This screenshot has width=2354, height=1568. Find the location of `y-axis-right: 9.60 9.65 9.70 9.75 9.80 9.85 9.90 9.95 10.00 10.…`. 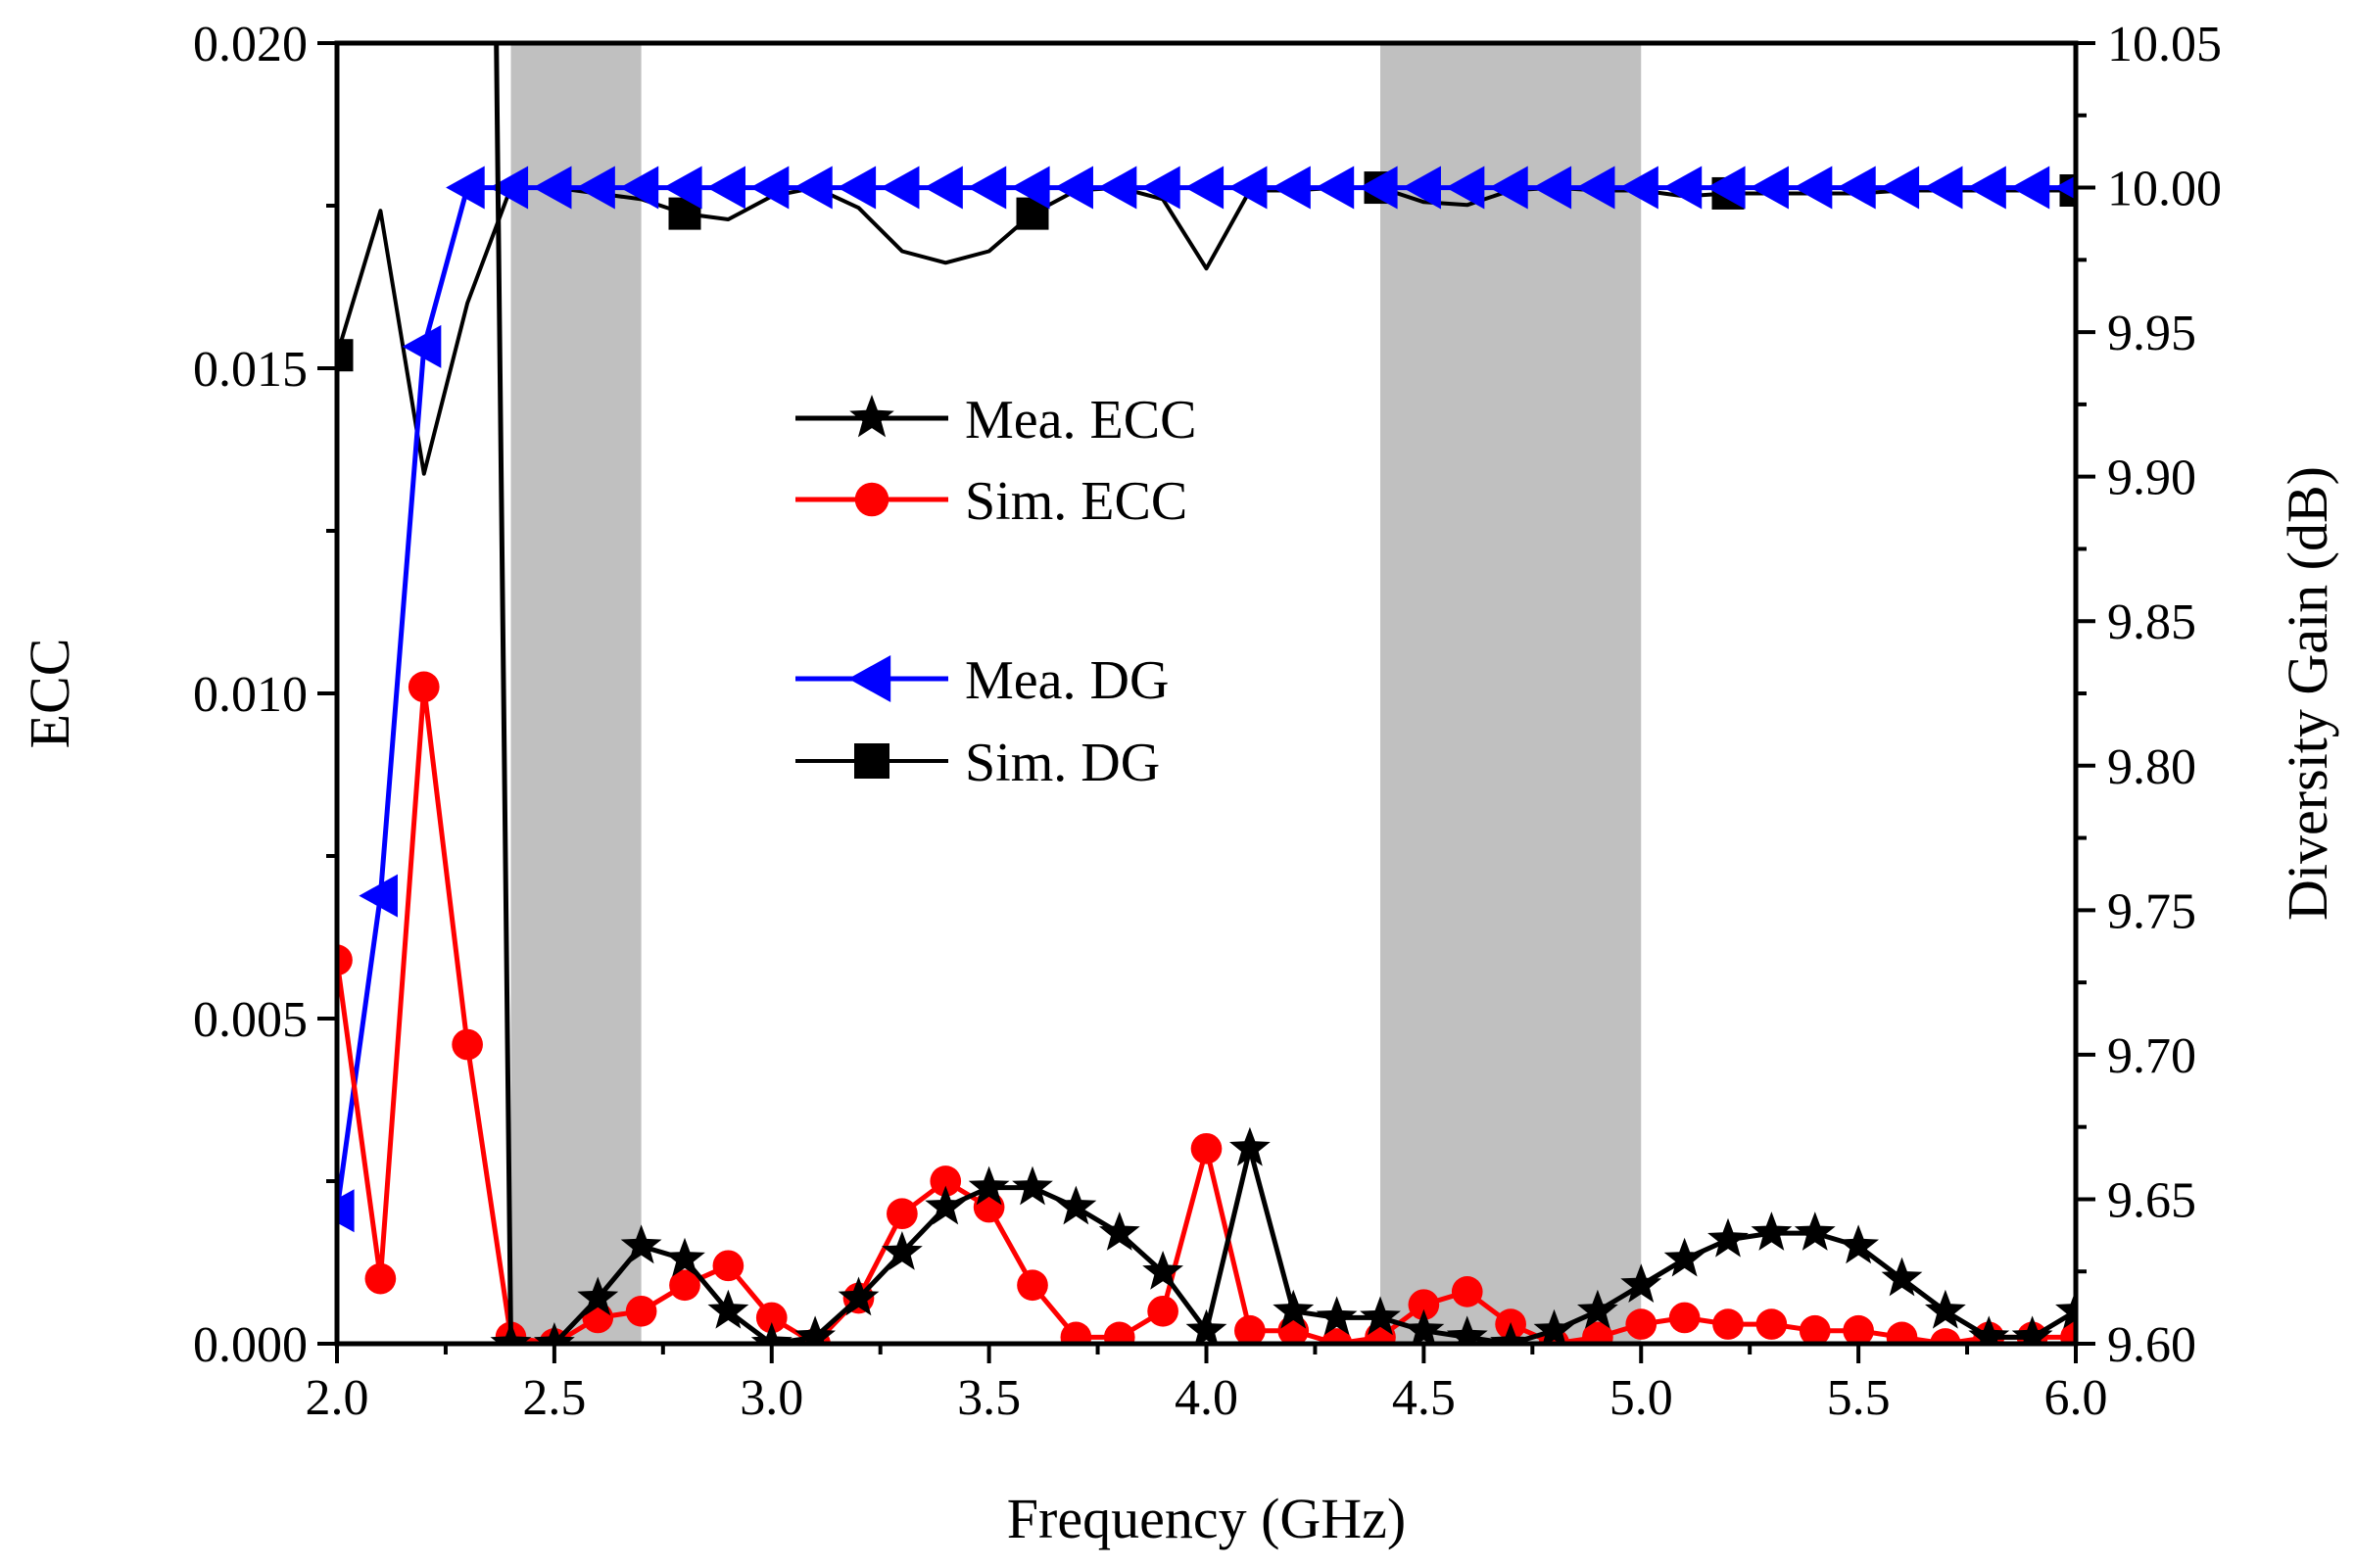

y-axis-right: 9.60 9.65 9.70 9.75 9.80 9.85 9.90 9.95 10.00 10.… is located at coordinates (2149, 695).